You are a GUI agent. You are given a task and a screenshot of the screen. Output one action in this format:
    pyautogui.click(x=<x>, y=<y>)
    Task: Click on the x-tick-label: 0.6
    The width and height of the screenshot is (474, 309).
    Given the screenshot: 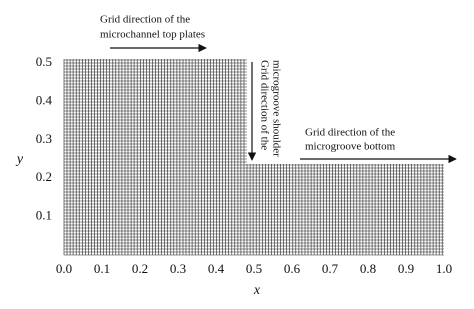 What is the action you would take?
    pyautogui.click(x=292, y=268)
    